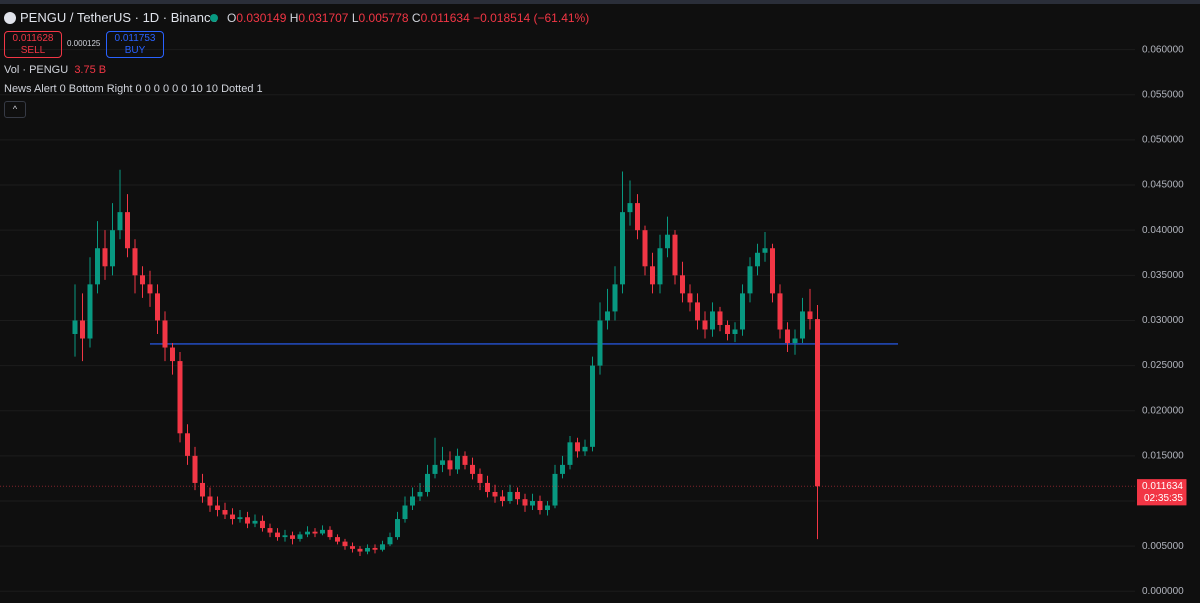  What do you see at coordinates (232, 18) in the screenshot?
I see `ohlc-label: O` at bounding box center [232, 18].